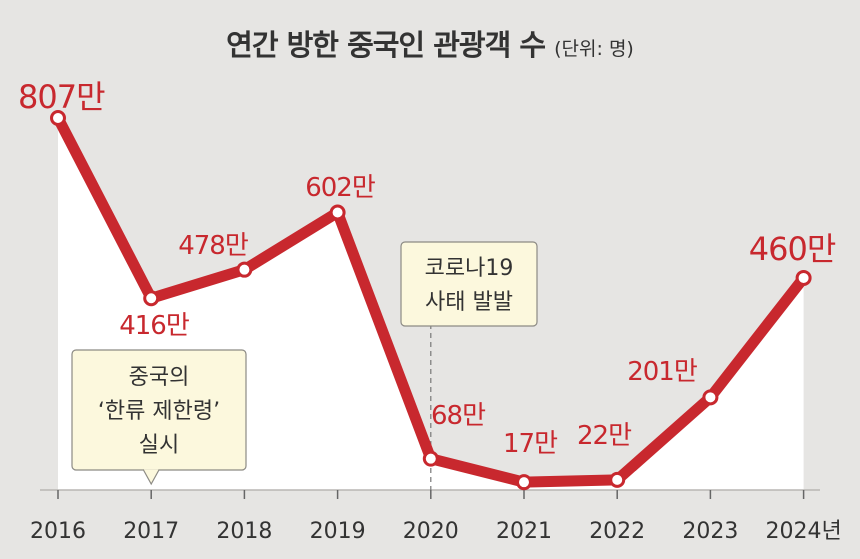 Image resolution: width=860 pixels, height=559 pixels. Describe the element at coordinates (159, 445) in the screenshot. I see `annotation-text: 실시` at that location.